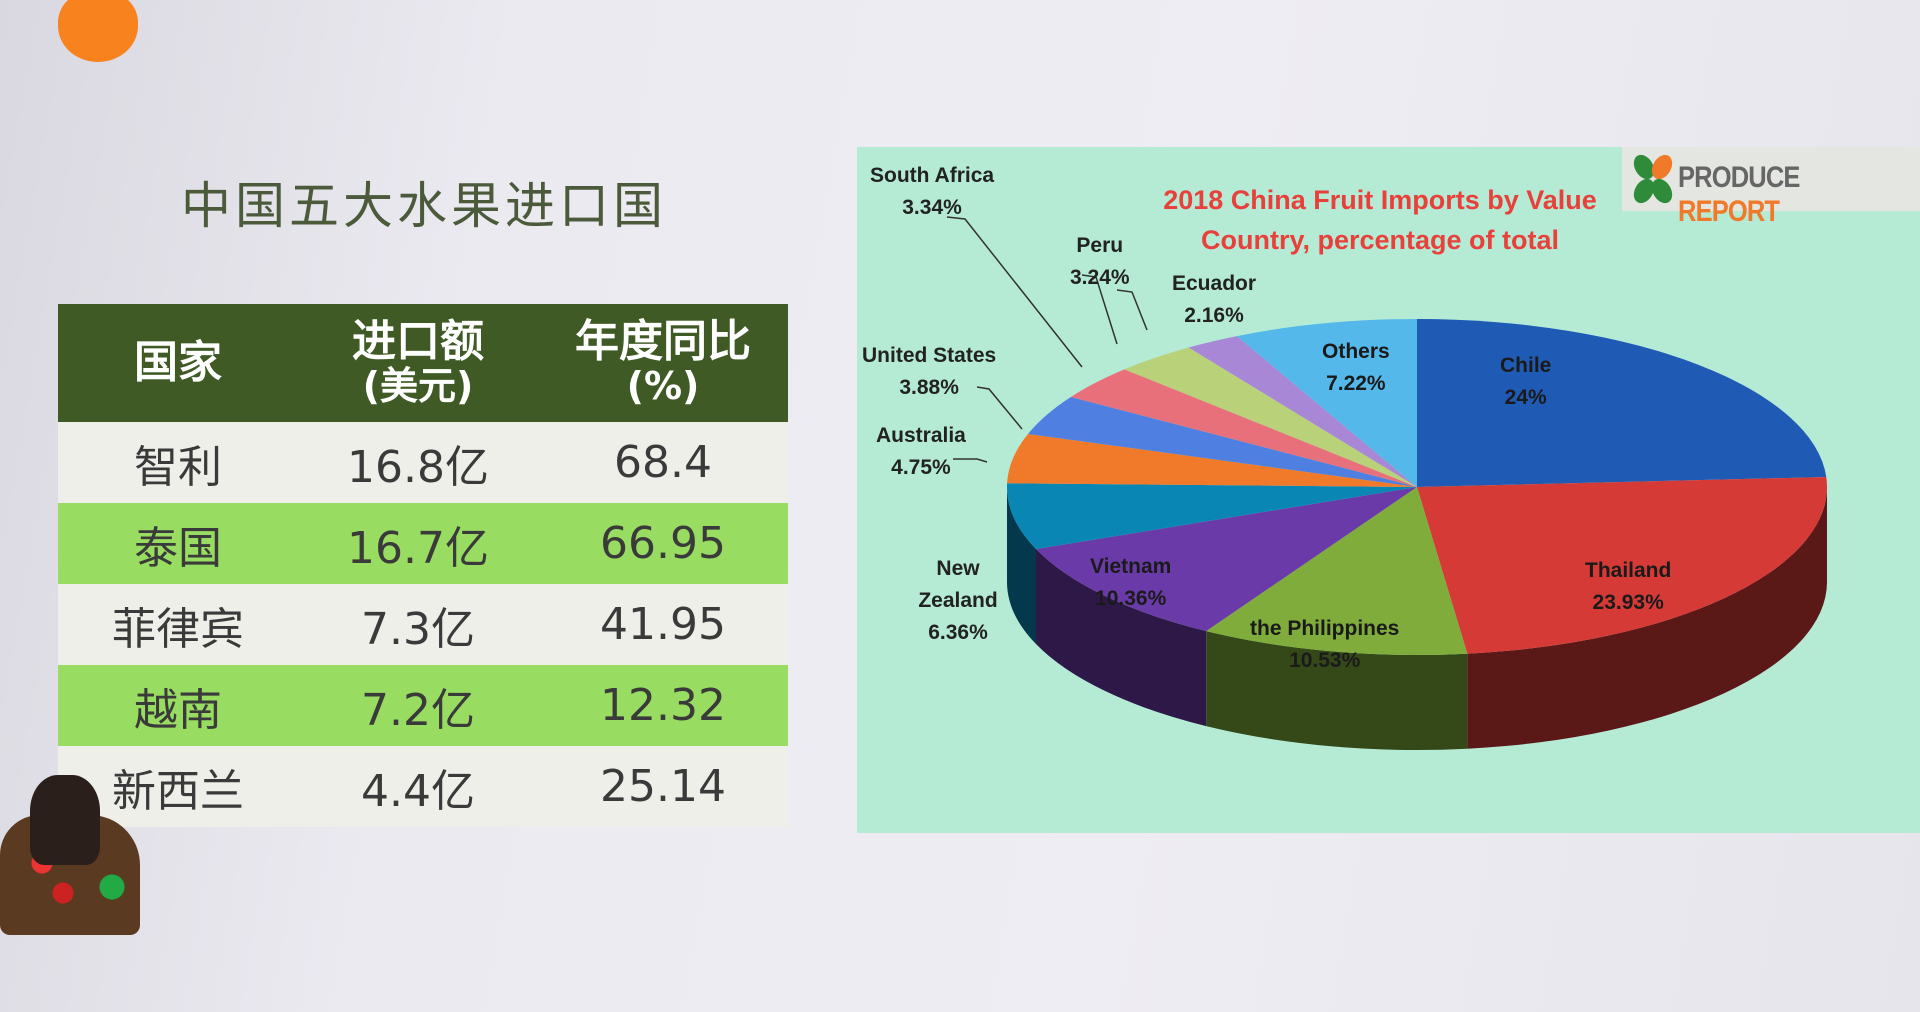 The height and width of the screenshot is (1012, 1920). I want to click on pie-side-vietnam, so click(1121, 638).